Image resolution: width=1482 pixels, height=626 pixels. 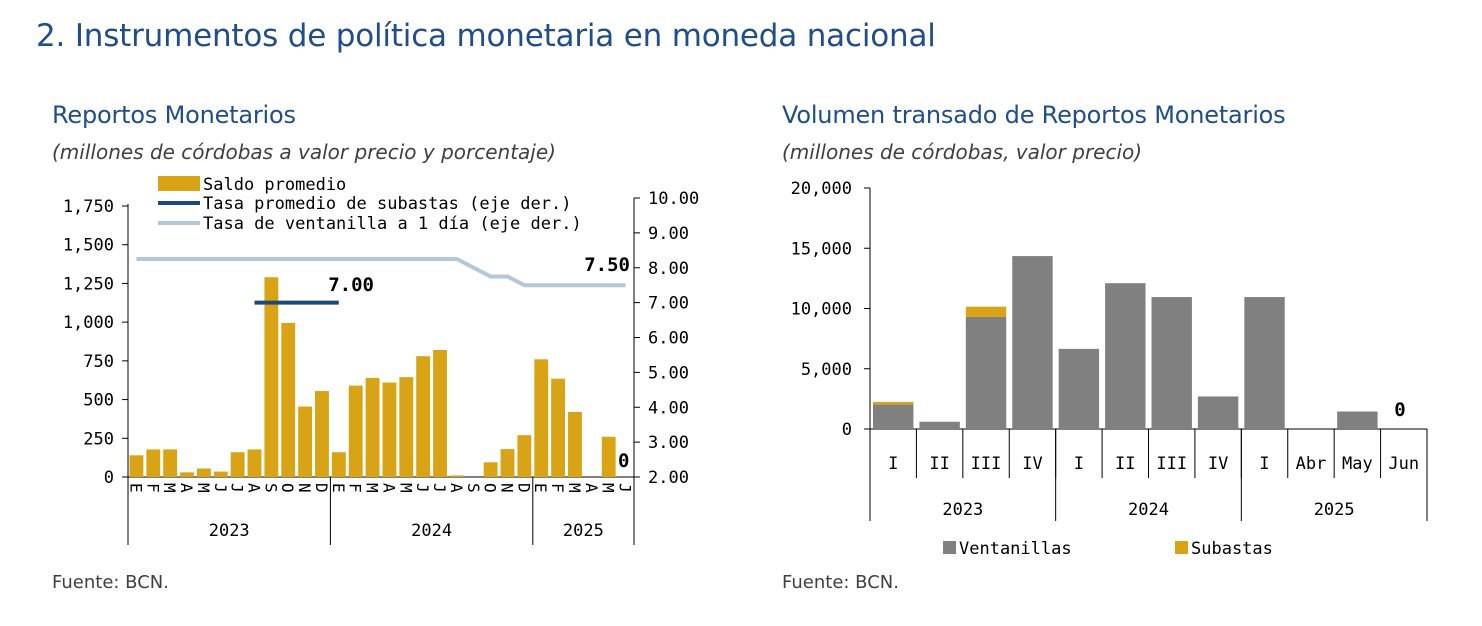 I want to click on left-chart-title: Reportos Monetarios, so click(x=174, y=115).